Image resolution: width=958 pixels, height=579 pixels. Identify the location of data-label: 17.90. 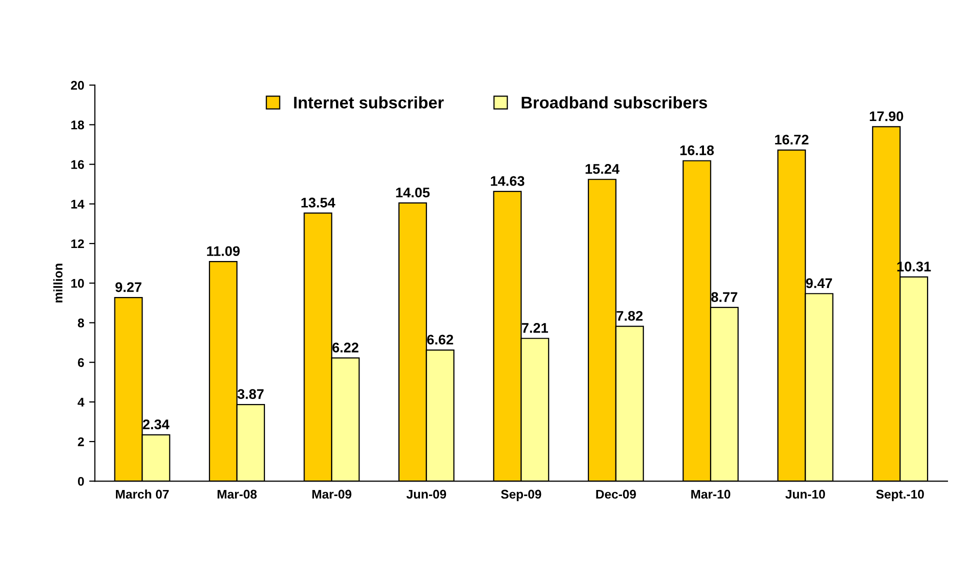
(887, 116).